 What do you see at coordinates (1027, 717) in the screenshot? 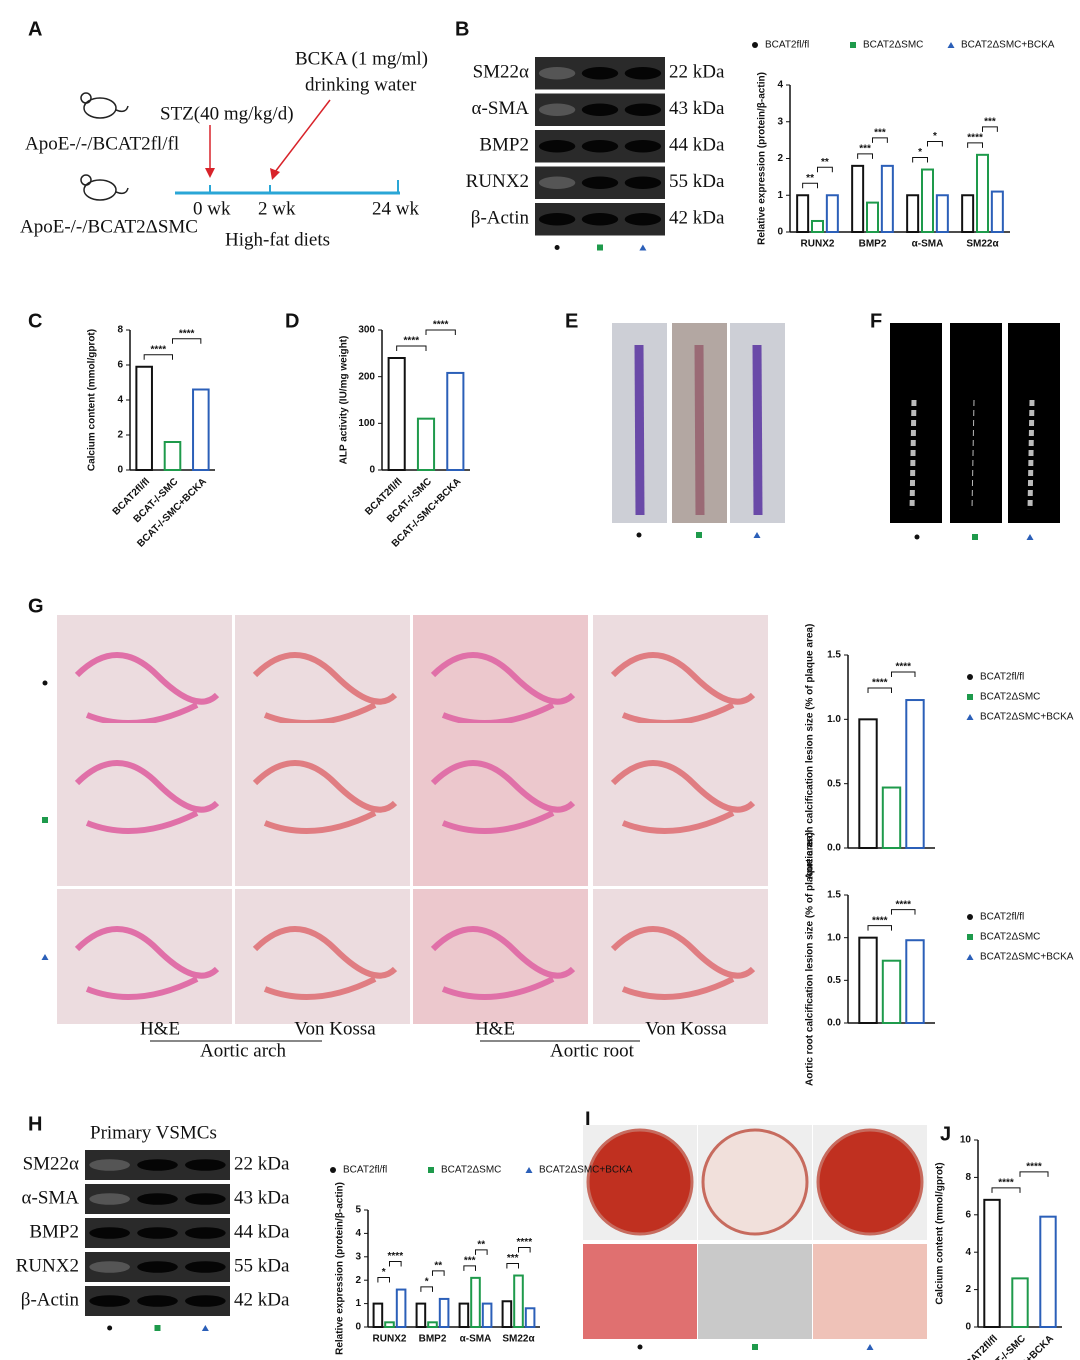
I see `legend-label: BCAT2ΔSMC+BCKA` at bounding box center [1027, 717].